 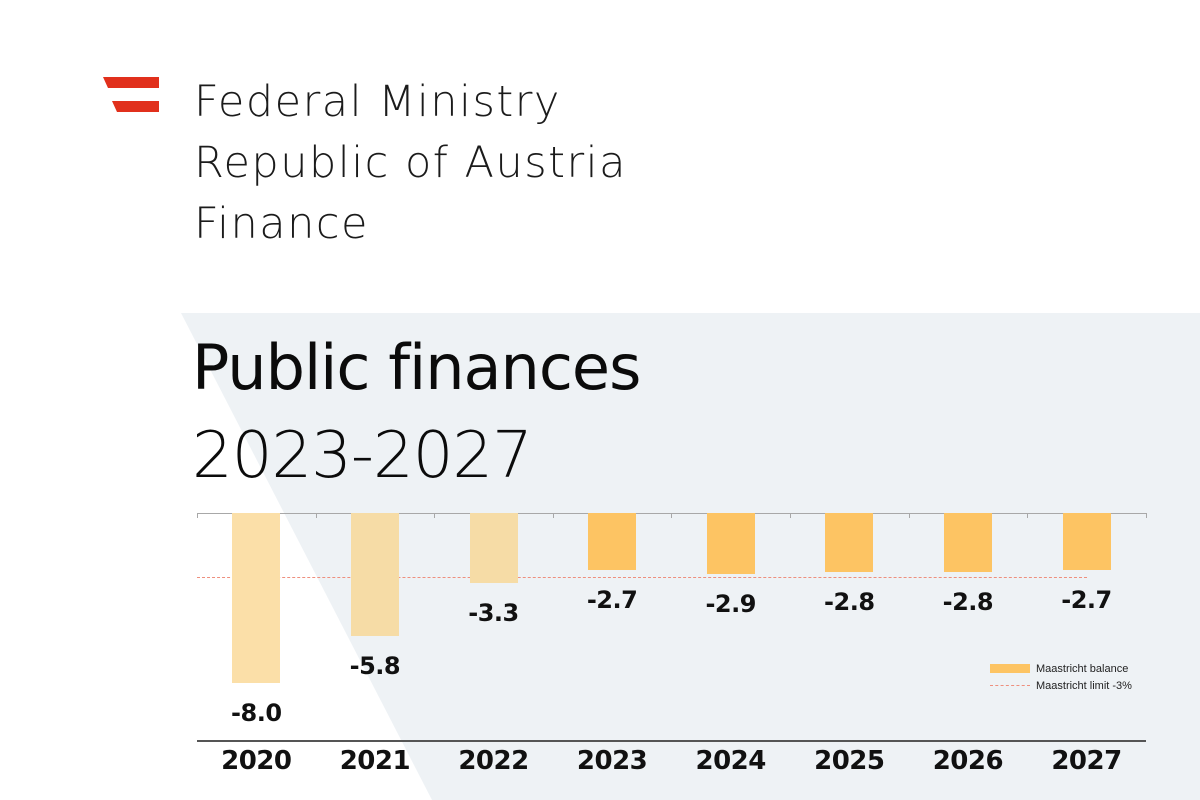 I want to click on category-axis, so click(x=671, y=741).